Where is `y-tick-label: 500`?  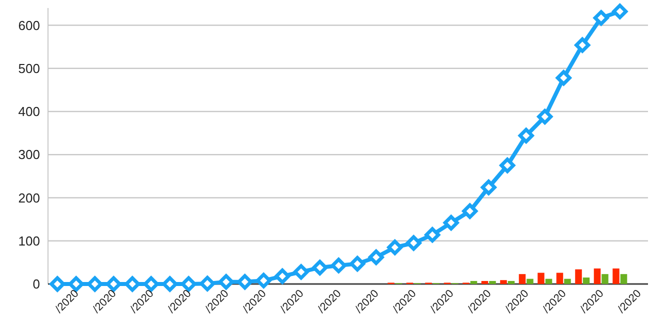 y-tick-label: 500 is located at coordinates (29, 68).